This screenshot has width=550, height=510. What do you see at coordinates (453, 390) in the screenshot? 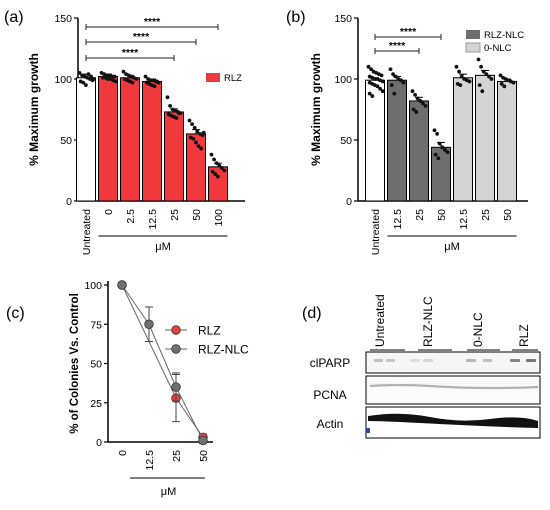
I see `blot-box-pcna` at bounding box center [453, 390].